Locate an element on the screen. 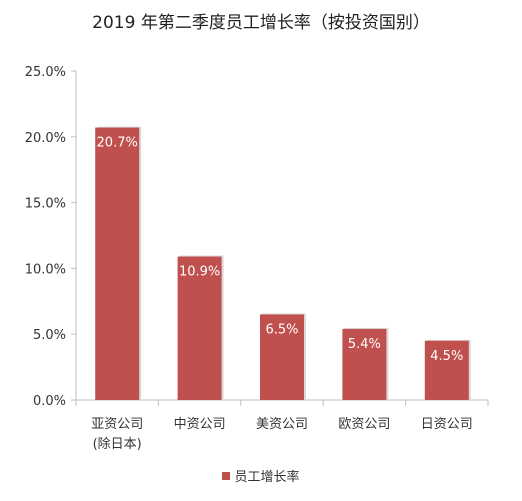 This screenshot has width=522, height=501. y-tick-label: 15.0% is located at coordinates (45, 204).